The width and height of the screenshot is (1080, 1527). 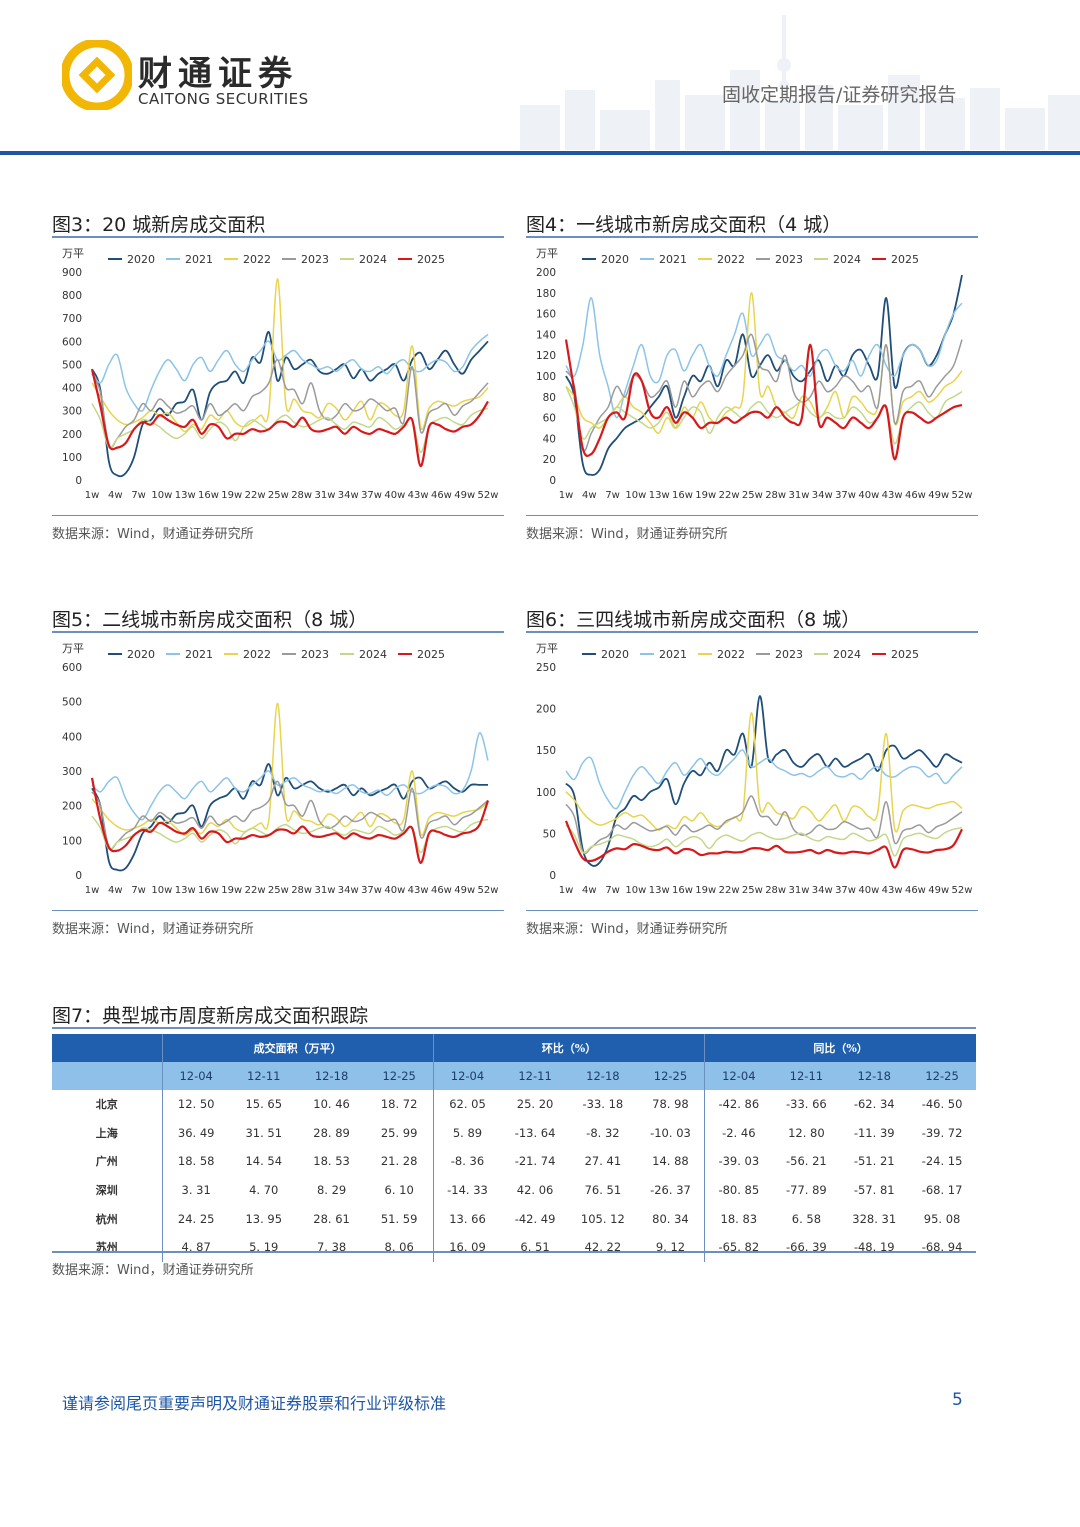 What do you see at coordinates (942, 1104) in the screenshot?
I see `value-cell: -46. 50` at bounding box center [942, 1104].